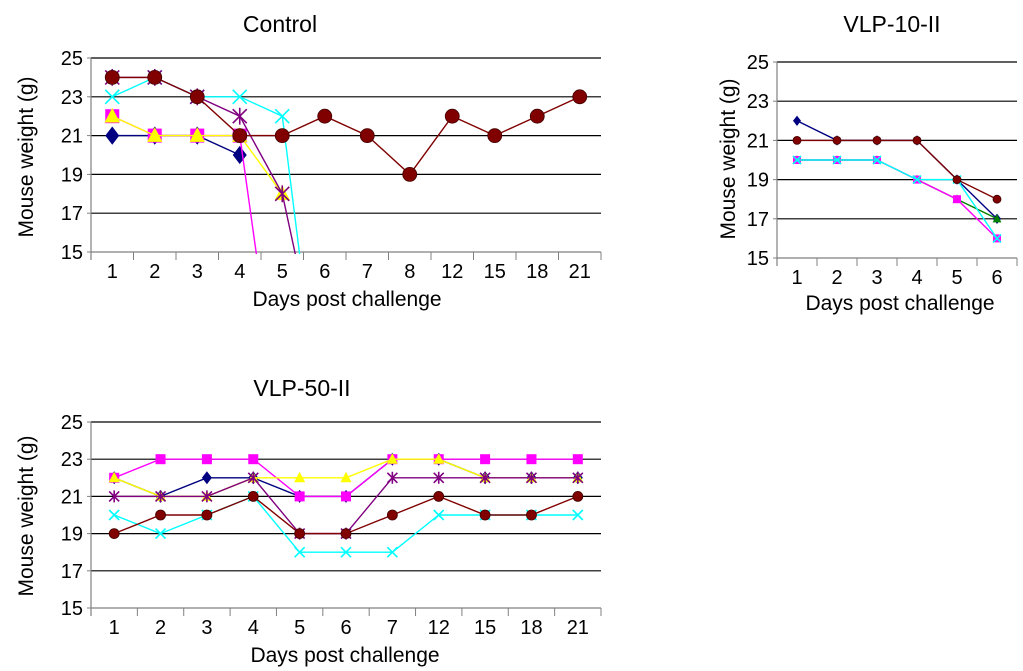  Describe the element at coordinates (114, 628) in the screenshot. I see `x-tick-label: 1` at that location.